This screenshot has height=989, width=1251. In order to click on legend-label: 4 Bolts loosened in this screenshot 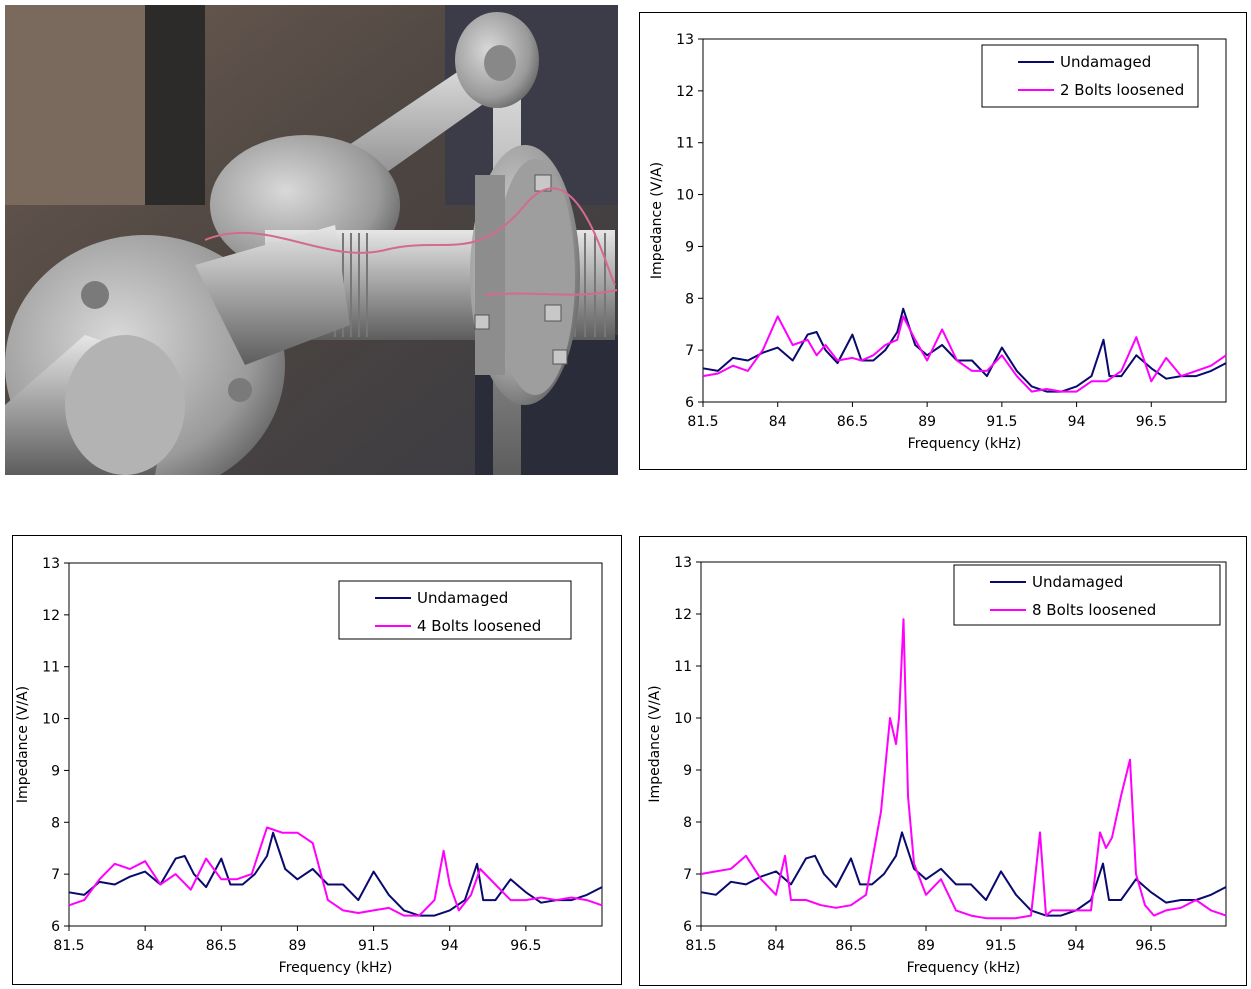, I will do `click(479, 626)`.